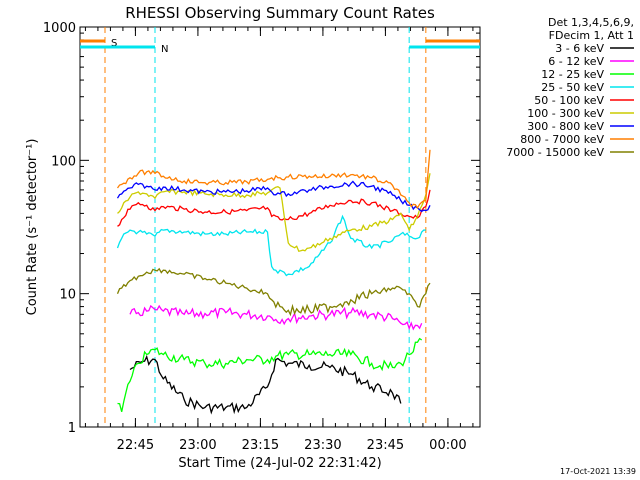 Image resolution: width=640 pixels, height=480 pixels. What do you see at coordinates (279, 463) in the screenshot?
I see `x-axis-label: Start Time (24-Jul-02 22:31:42)` at bounding box center [279, 463].